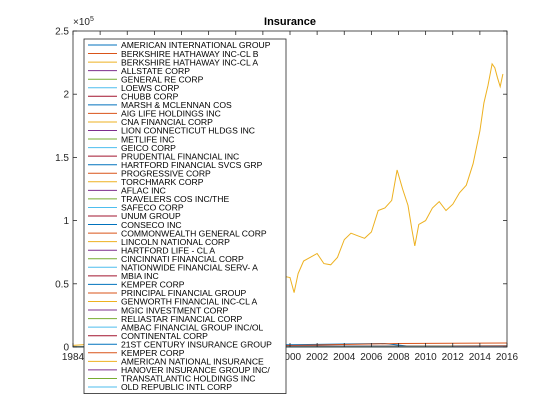 The height and width of the screenshot is (420, 560). Describe the element at coordinates (194, 233) in the screenshot. I see `legend-entry: COMMONWEALTH GENERAL CORP` at that location.